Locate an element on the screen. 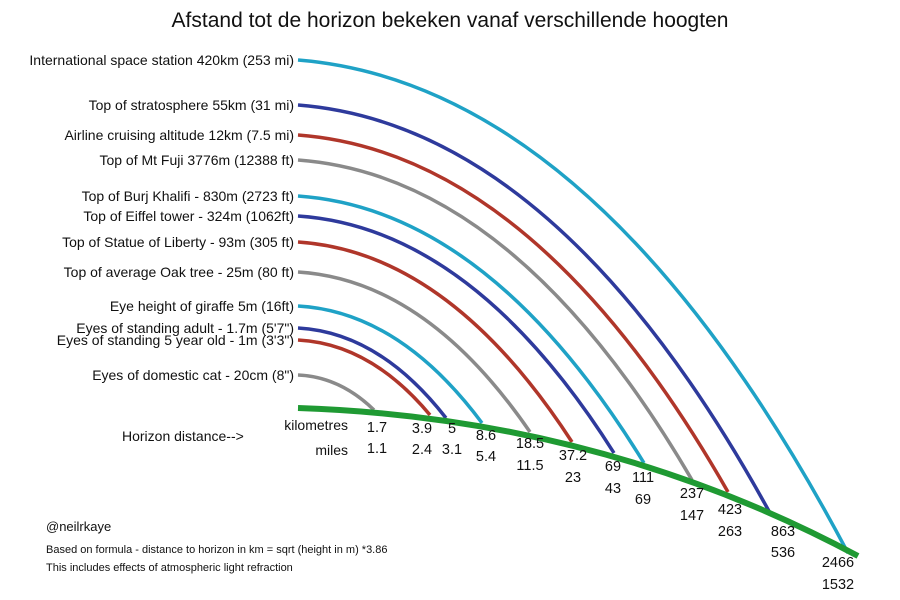 The image size is (900, 600). distance-km-value: 2466 is located at coordinates (838, 563).